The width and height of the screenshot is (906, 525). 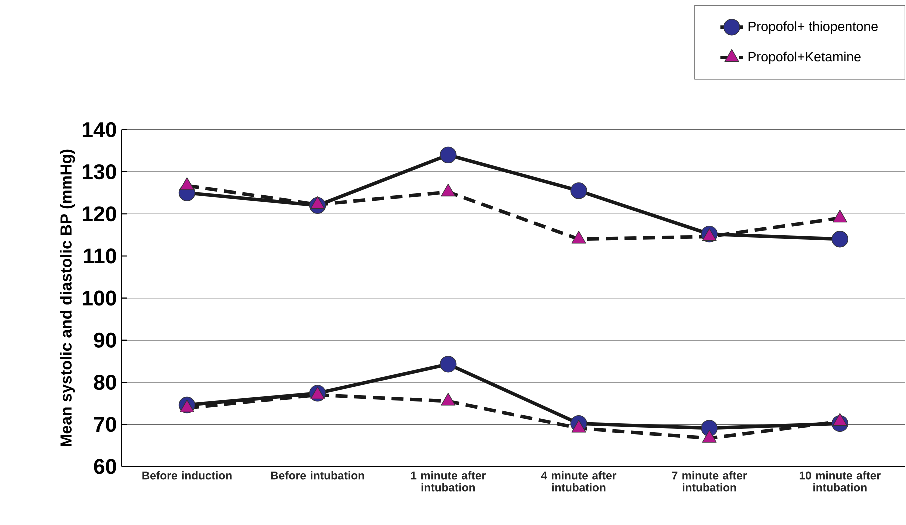 I want to click on y-tick-label: 110, so click(x=100, y=256).